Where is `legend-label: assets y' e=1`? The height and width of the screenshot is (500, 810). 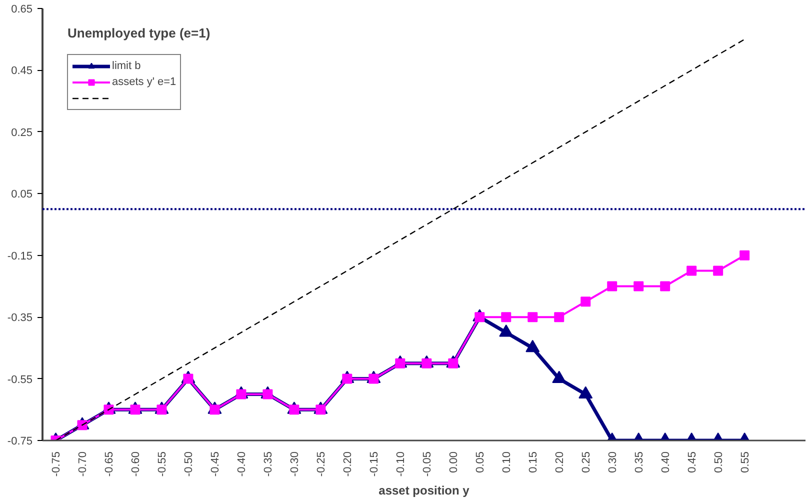
legend-label: assets y' e=1 is located at coordinates (144, 82).